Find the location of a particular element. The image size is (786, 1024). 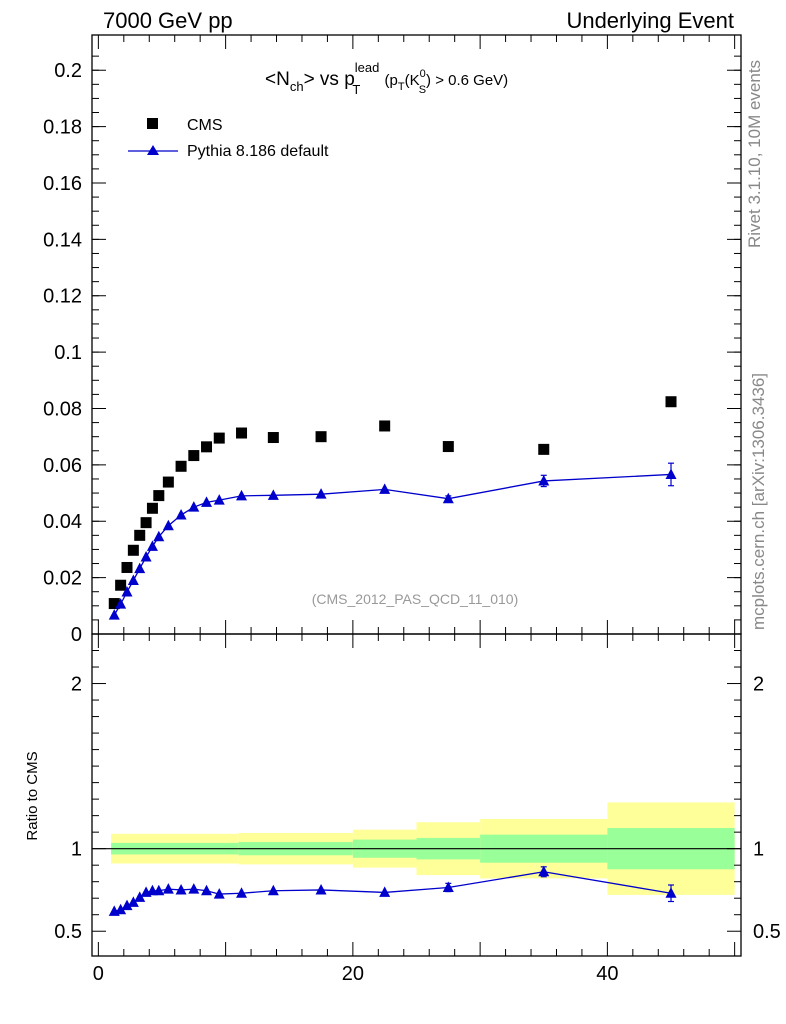

ratio-ytick-label-2: 2 is located at coordinates (76, 685).